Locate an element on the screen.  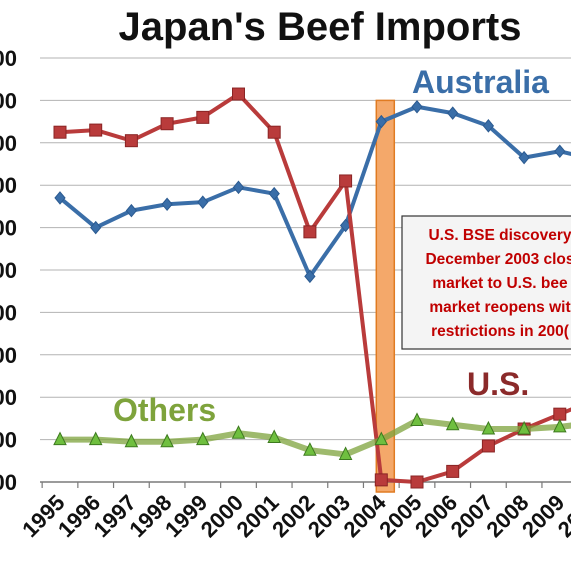
annotation-line: December 2003 clos is located at coordinates (498, 259).